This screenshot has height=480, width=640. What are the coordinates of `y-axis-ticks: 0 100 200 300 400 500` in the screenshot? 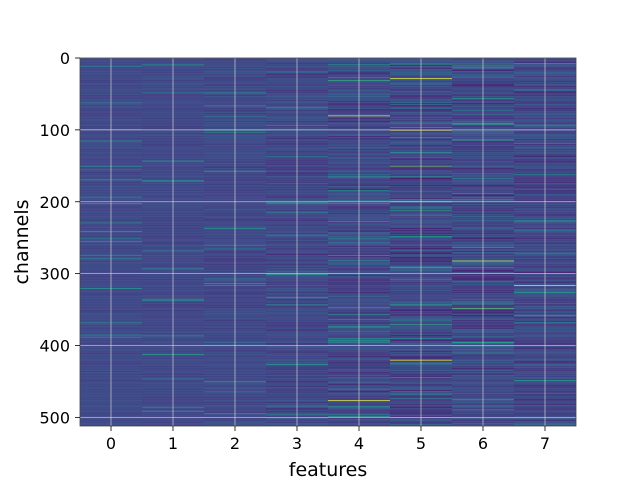 It's located at (59, 238).